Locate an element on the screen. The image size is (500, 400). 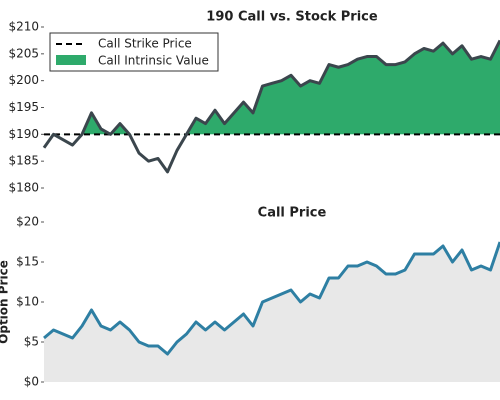
y-axis-label: Option Price is located at coordinates (5, 302).